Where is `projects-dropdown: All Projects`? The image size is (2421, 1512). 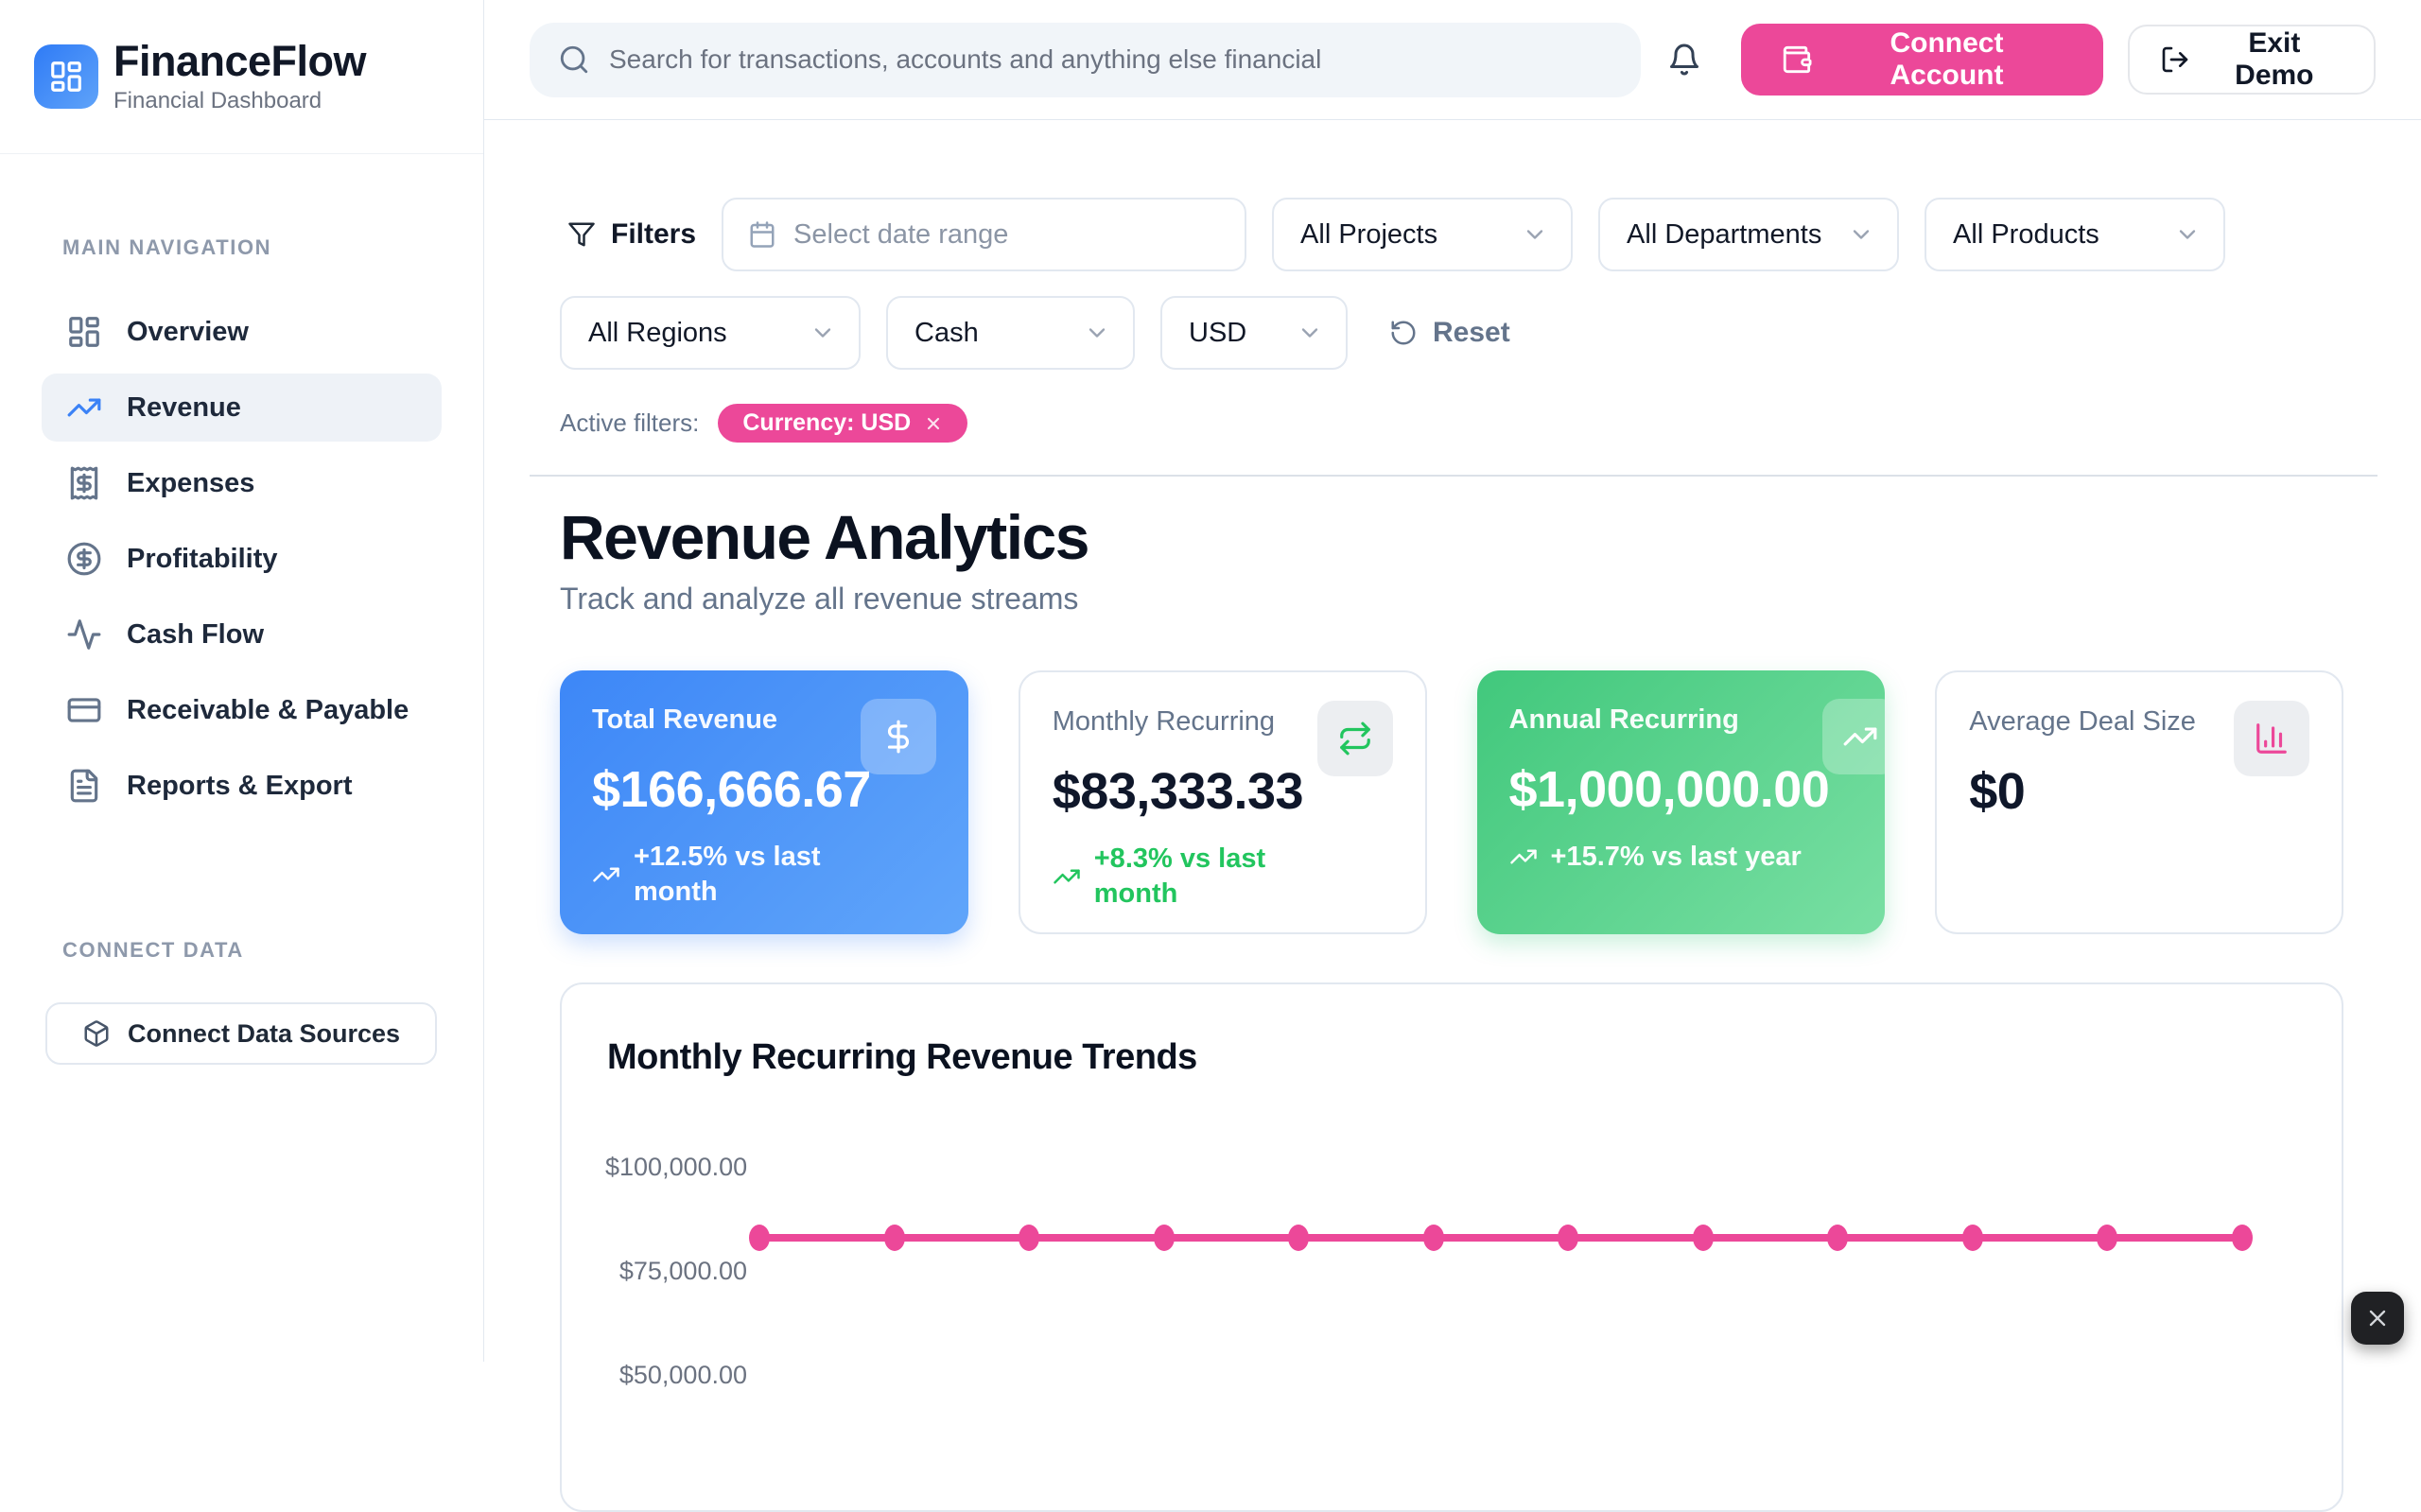 projects-dropdown: All Projects is located at coordinates (1422, 235).